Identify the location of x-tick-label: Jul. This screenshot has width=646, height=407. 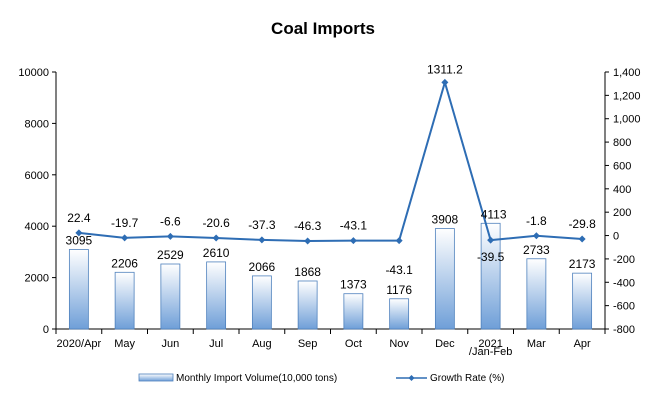
(216, 344).